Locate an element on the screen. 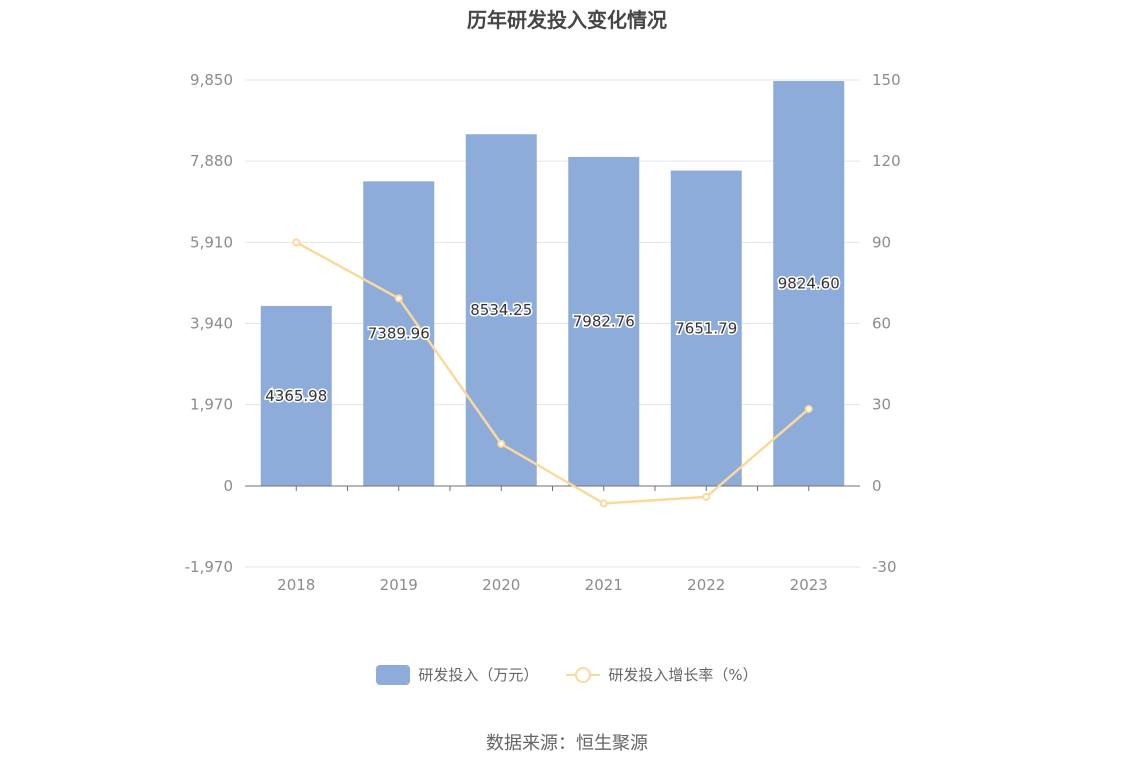  y-left-tick-label: 3,940 is located at coordinates (211, 324).